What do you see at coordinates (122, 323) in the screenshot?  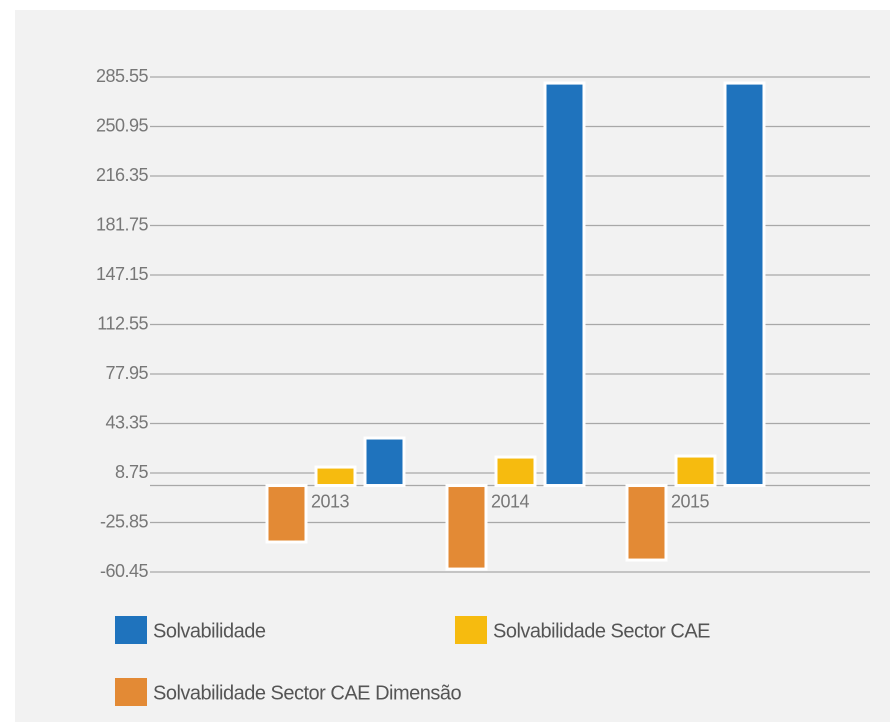 I see `y-tick-label: 112.55` at bounding box center [122, 323].